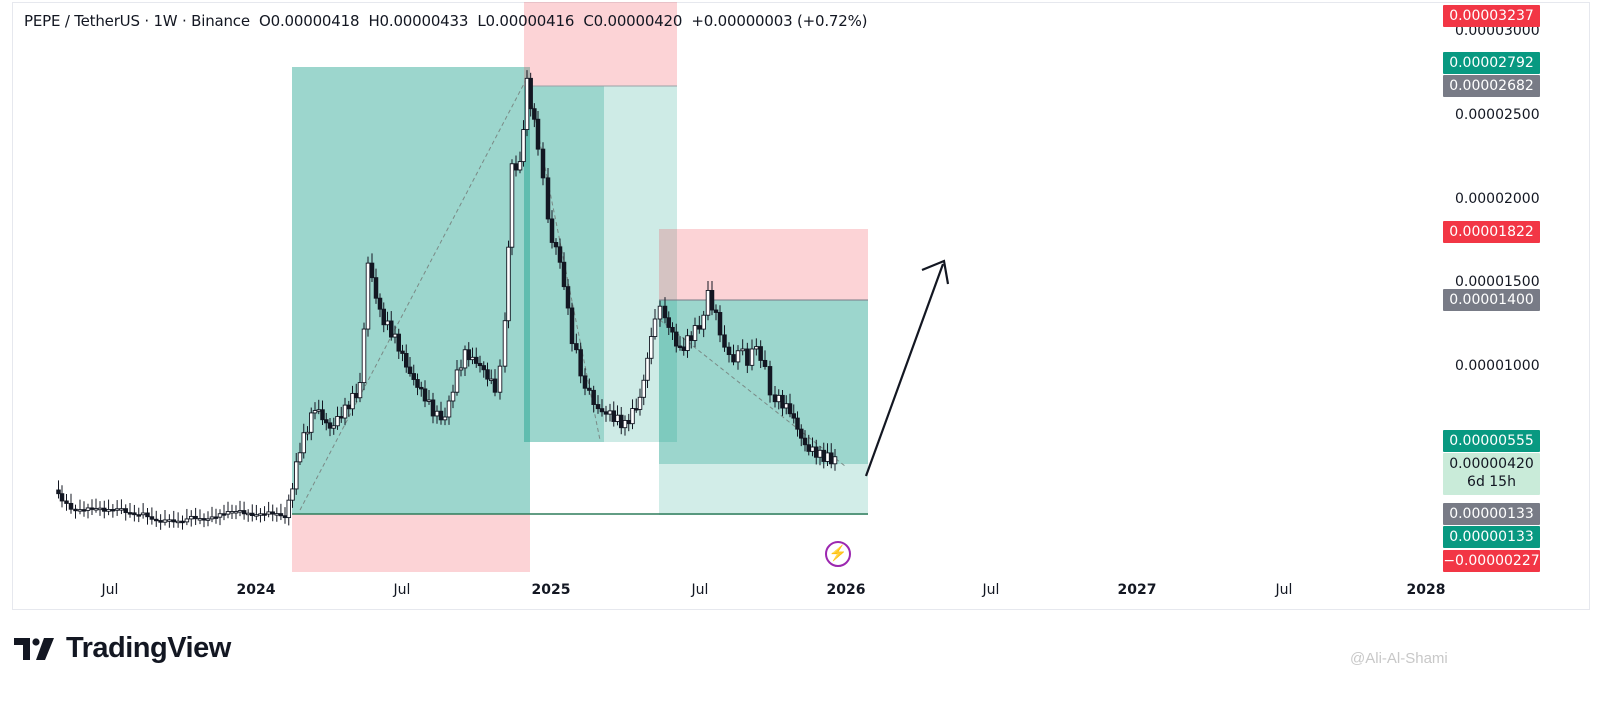 This screenshot has width=1600, height=701. What do you see at coordinates (551, 590) in the screenshot?
I see `time-axis-label: 2025` at bounding box center [551, 590].